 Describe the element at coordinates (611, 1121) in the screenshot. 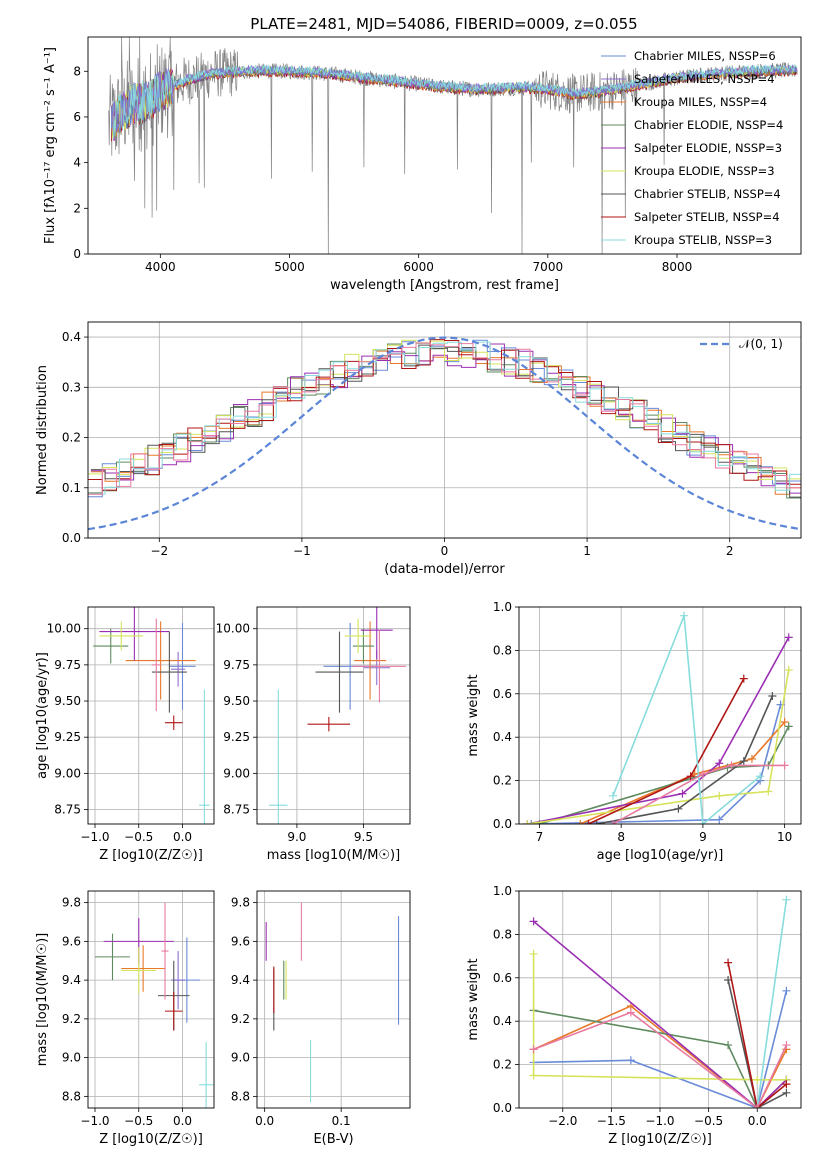

I see `x-tick-label: −1.5` at that location.